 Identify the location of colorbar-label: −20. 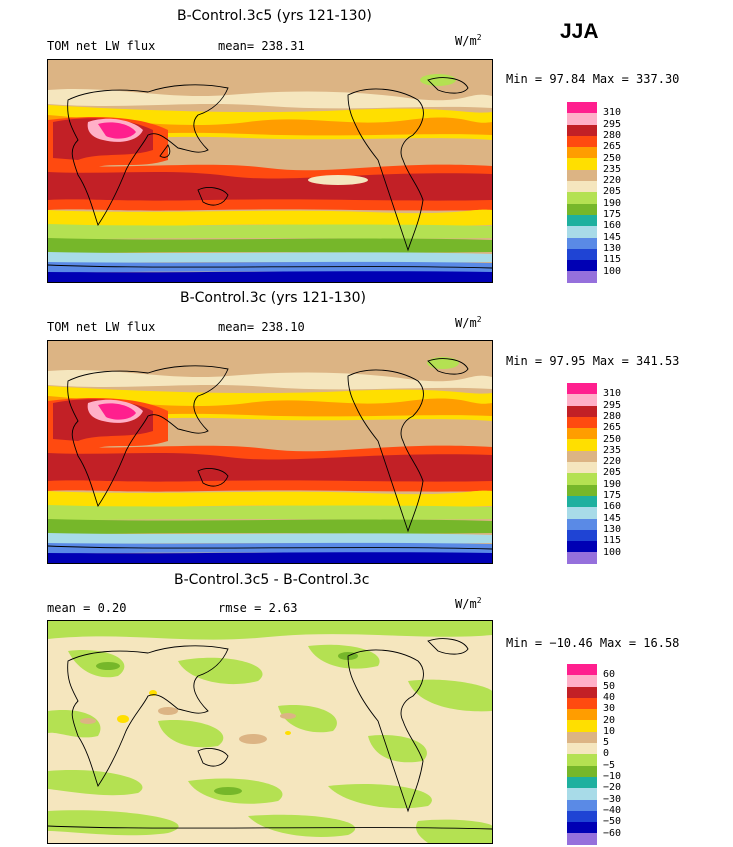
(612, 788).